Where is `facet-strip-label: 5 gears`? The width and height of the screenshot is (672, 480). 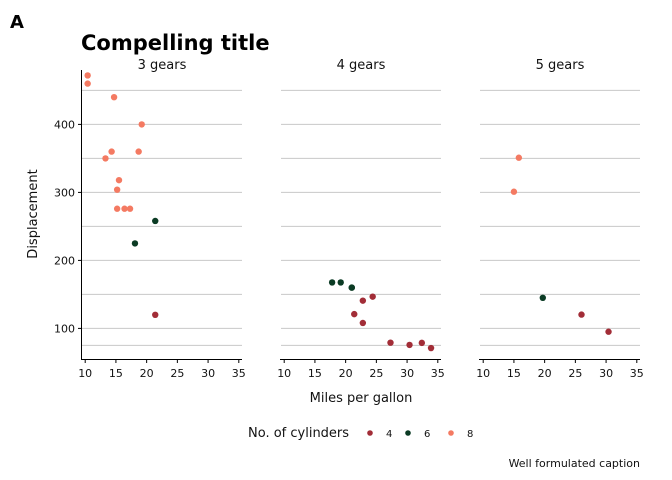 facet-strip-label: 5 gears is located at coordinates (560, 65).